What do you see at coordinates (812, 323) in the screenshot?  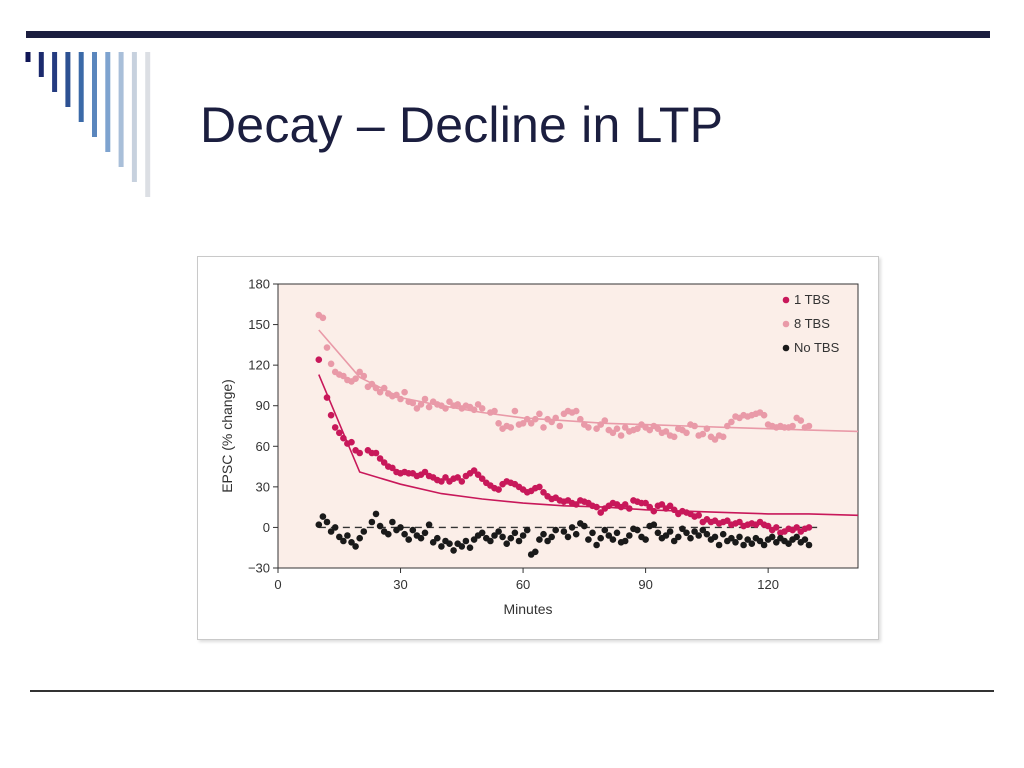 I see `legend-label: 8 TBS` at bounding box center [812, 323].